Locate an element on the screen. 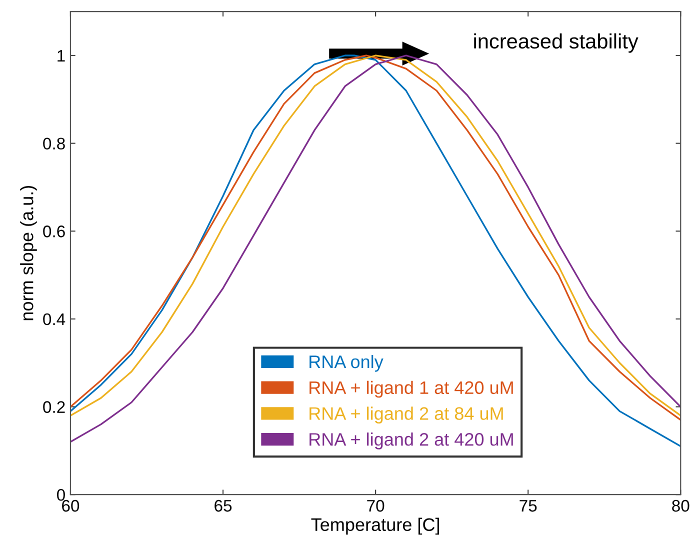 Image resolution: width=691 pixels, height=552 pixels. x-tick-label: 75 is located at coordinates (528, 506).